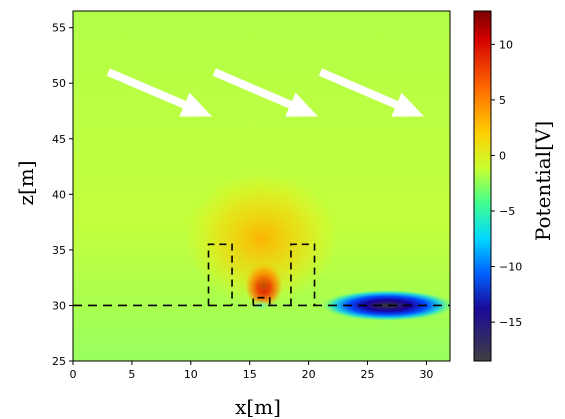 This screenshot has width=565, height=419. I want to click on colorbar-tick-label: 5, so click(502, 100).